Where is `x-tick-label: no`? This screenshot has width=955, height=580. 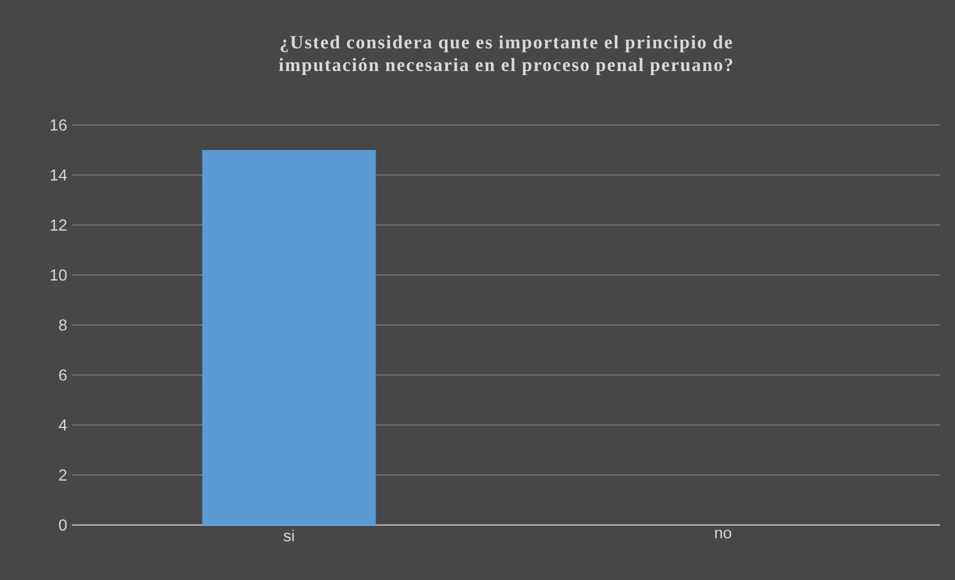
x-tick-label: no is located at coordinates (723, 534).